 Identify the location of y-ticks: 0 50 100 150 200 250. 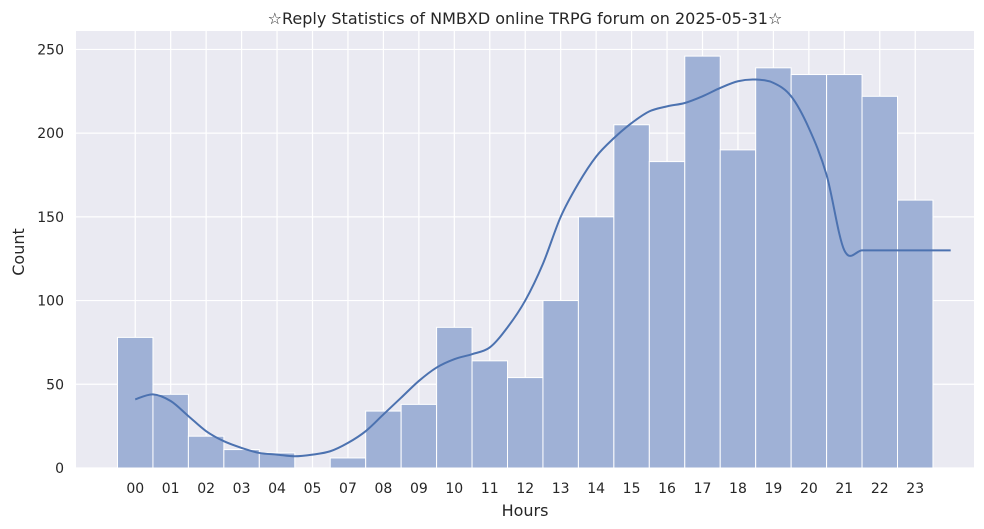
(50, 259).